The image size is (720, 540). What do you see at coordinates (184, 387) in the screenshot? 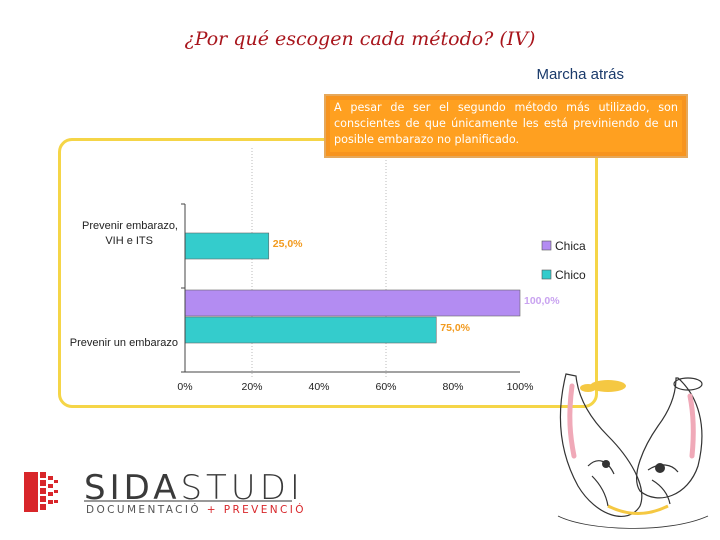
I see `x-tick-label: 0%` at bounding box center [184, 387].